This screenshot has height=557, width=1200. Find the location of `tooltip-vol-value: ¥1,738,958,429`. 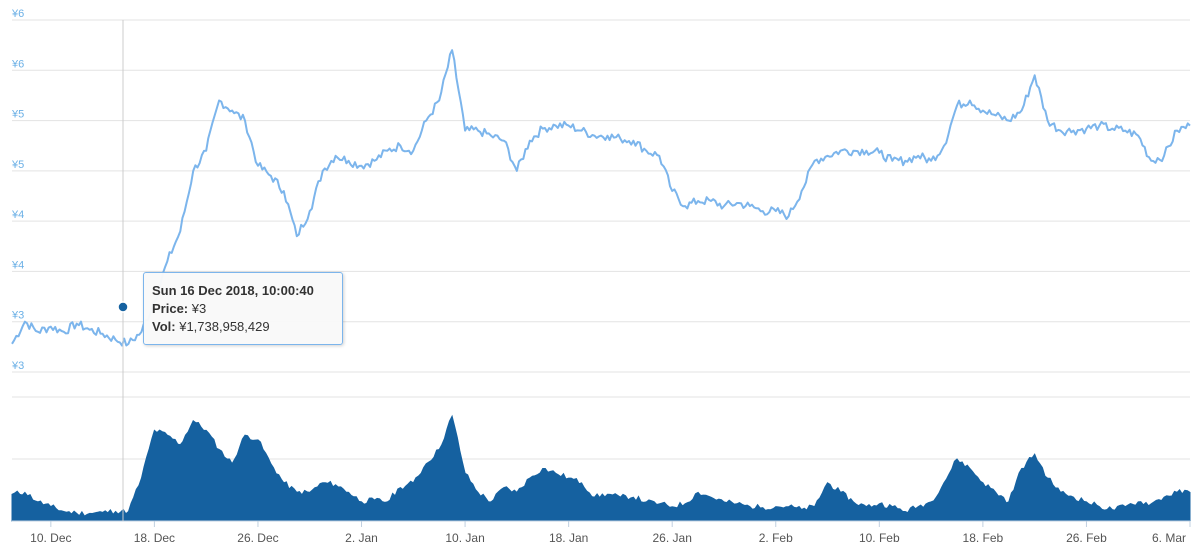

tooltip-vol-value: ¥1,738,958,429 is located at coordinates (224, 326).